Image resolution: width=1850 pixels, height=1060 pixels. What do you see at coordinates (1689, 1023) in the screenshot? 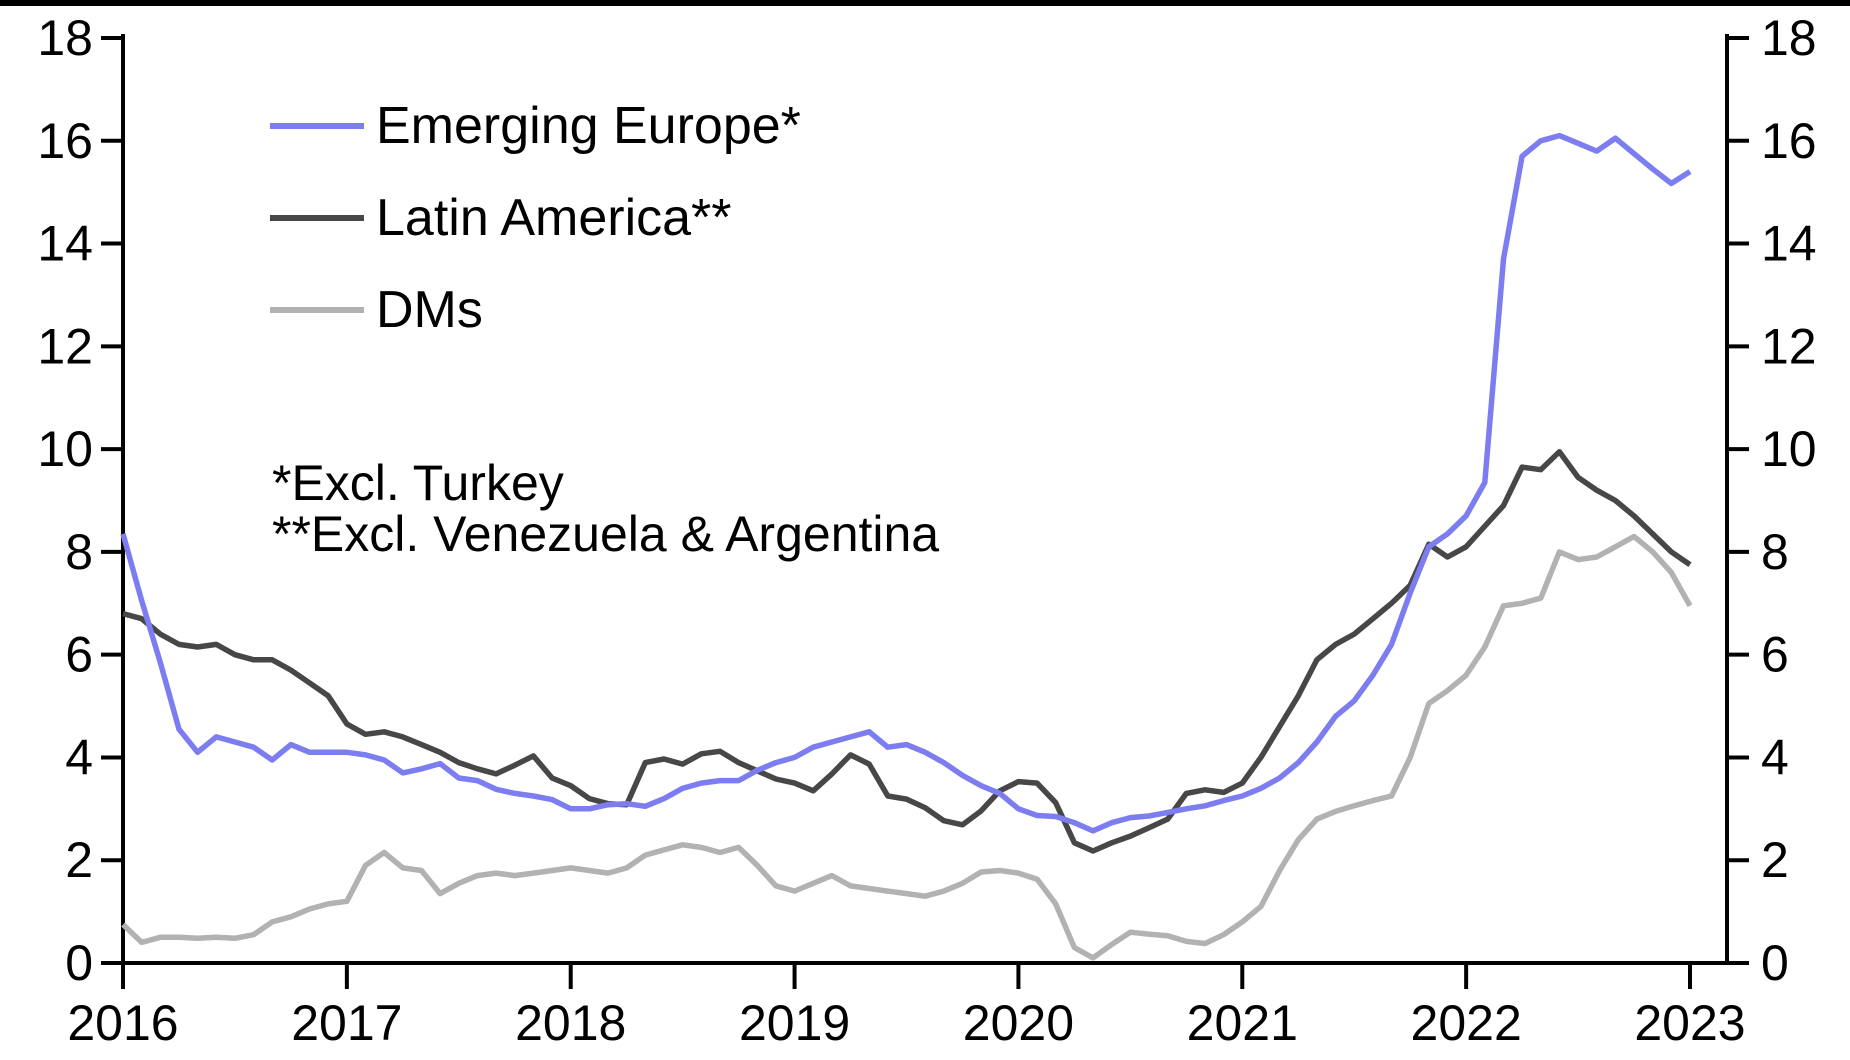
I see `x-tick-label: 2023` at bounding box center [1689, 1023].